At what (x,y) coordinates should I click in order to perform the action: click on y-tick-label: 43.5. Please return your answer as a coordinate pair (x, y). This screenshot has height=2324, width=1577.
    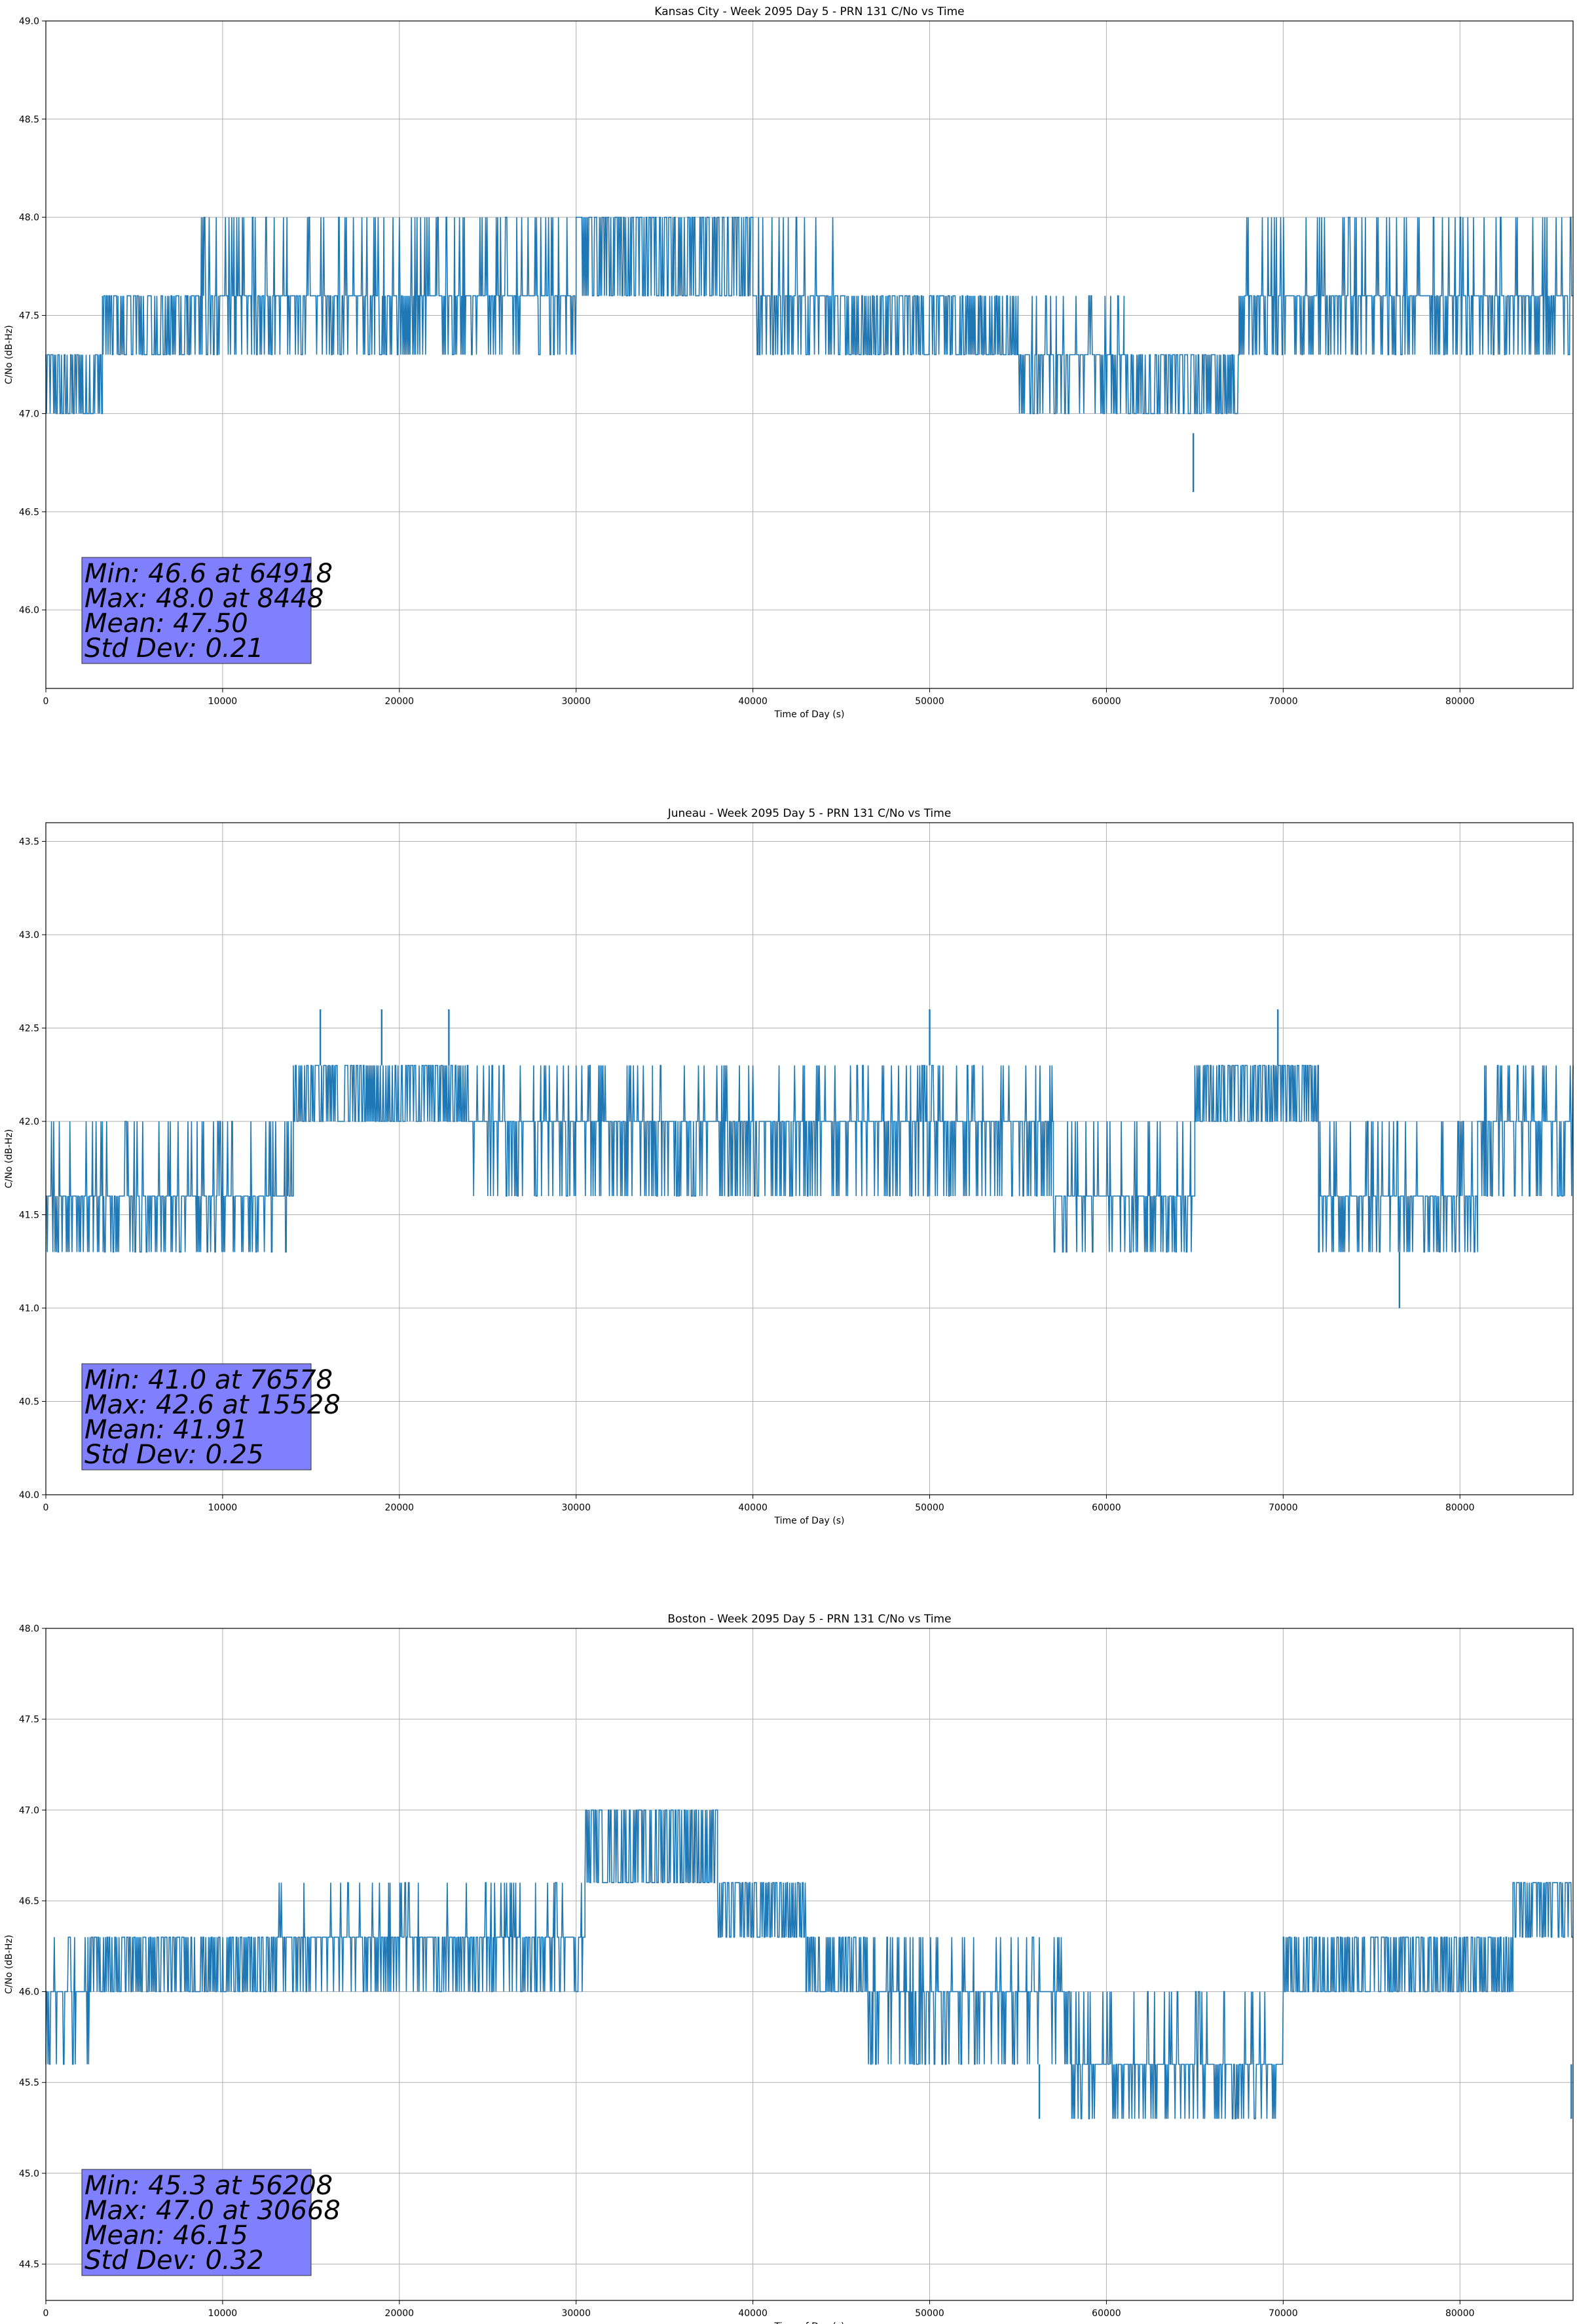
    Looking at the image, I should click on (29, 842).